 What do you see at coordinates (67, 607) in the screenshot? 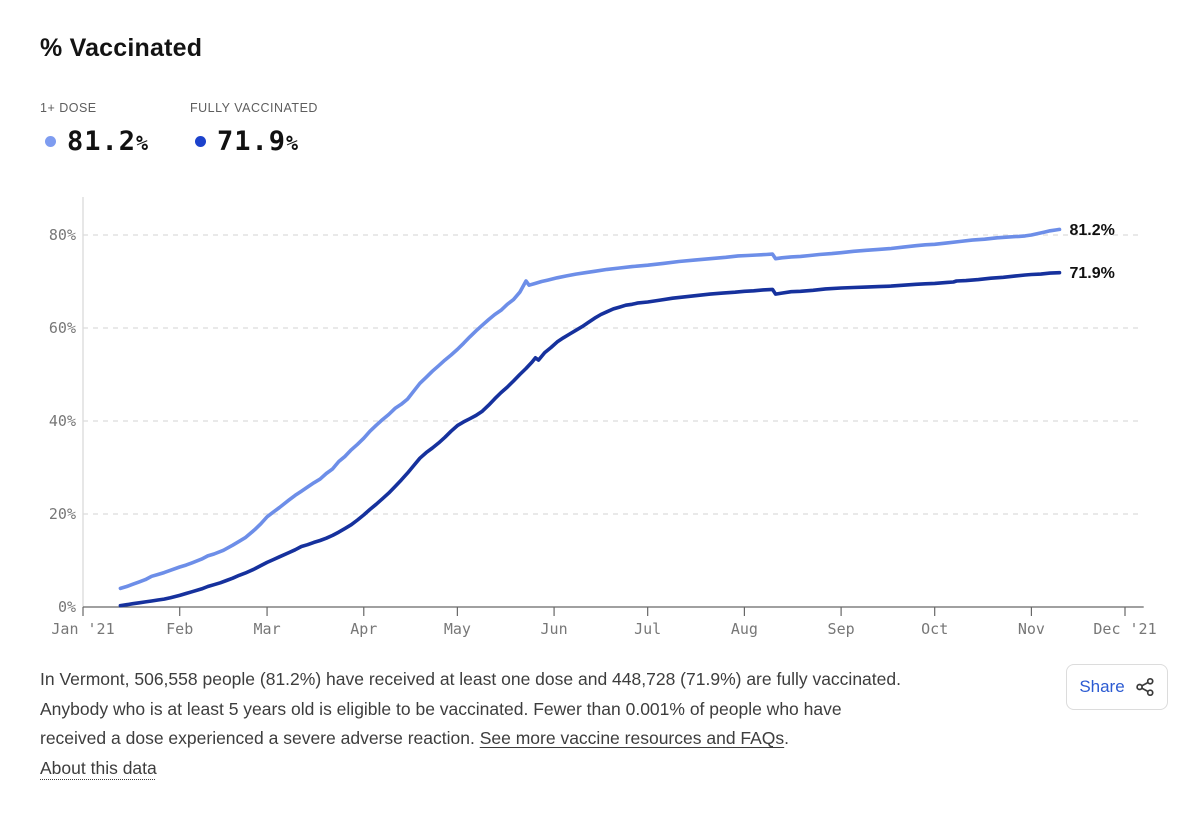
I see `svg-text: 0%` at bounding box center [67, 607].